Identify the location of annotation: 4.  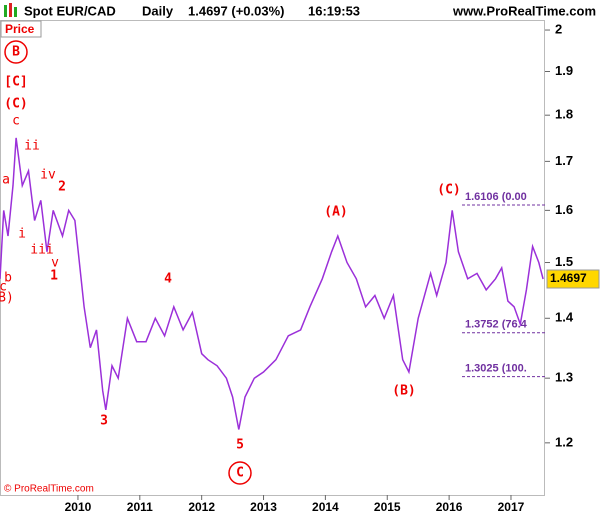
(168, 279).